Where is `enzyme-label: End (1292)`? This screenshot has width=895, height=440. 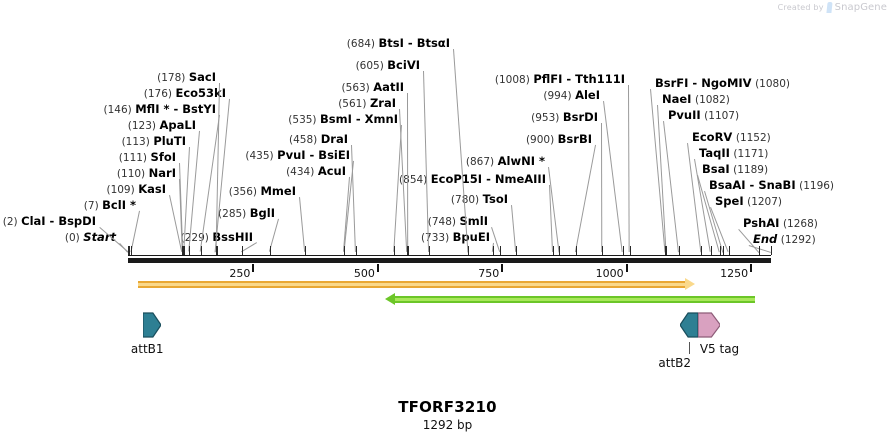 enzyme-label: End (1292) is located at coordinates (784, 239).